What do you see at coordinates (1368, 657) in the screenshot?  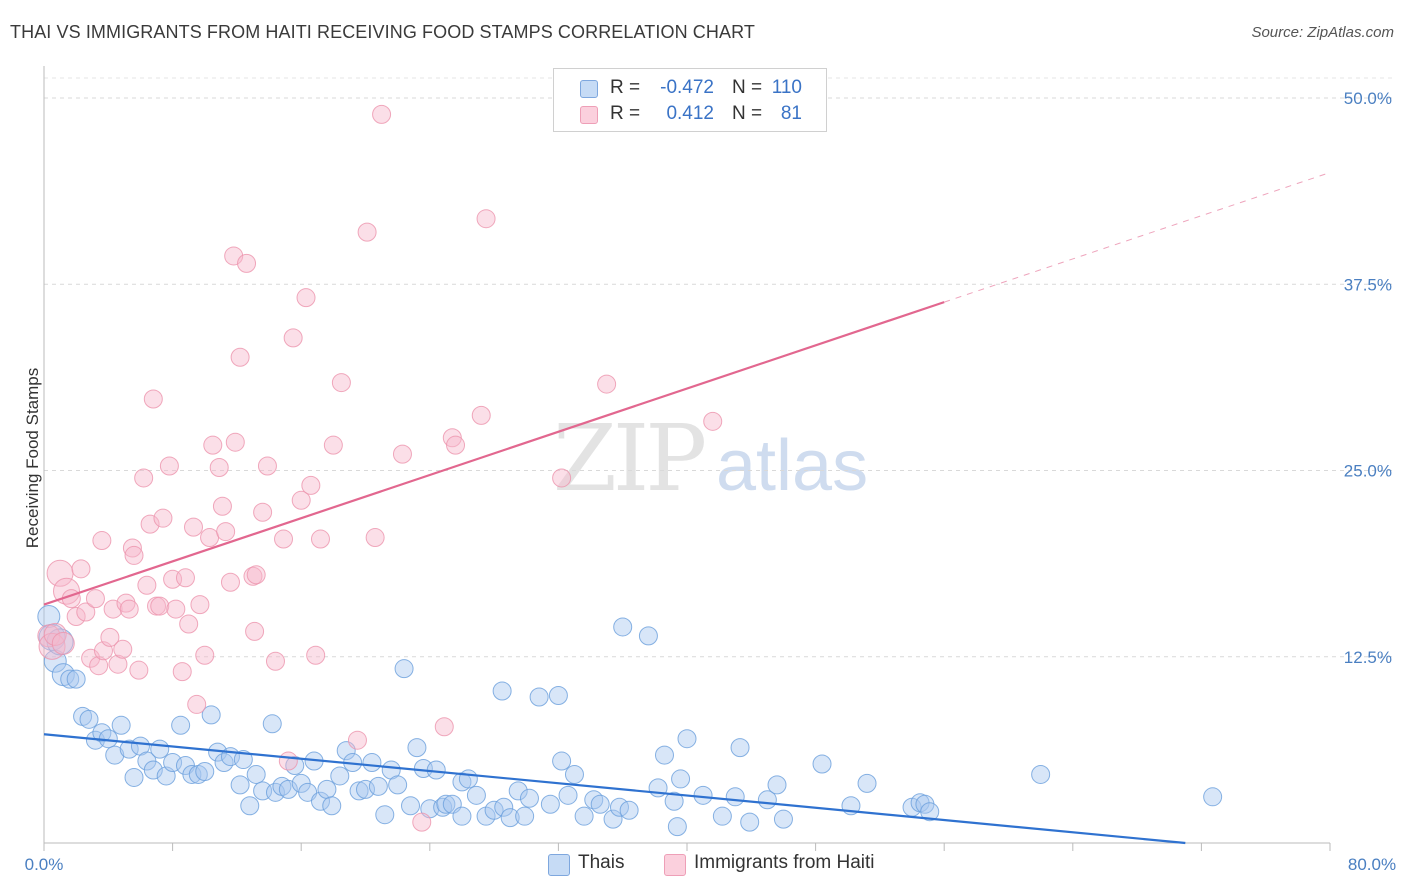 I see `y-tick-label: 12.5%` at bounding box center [1368, 657].